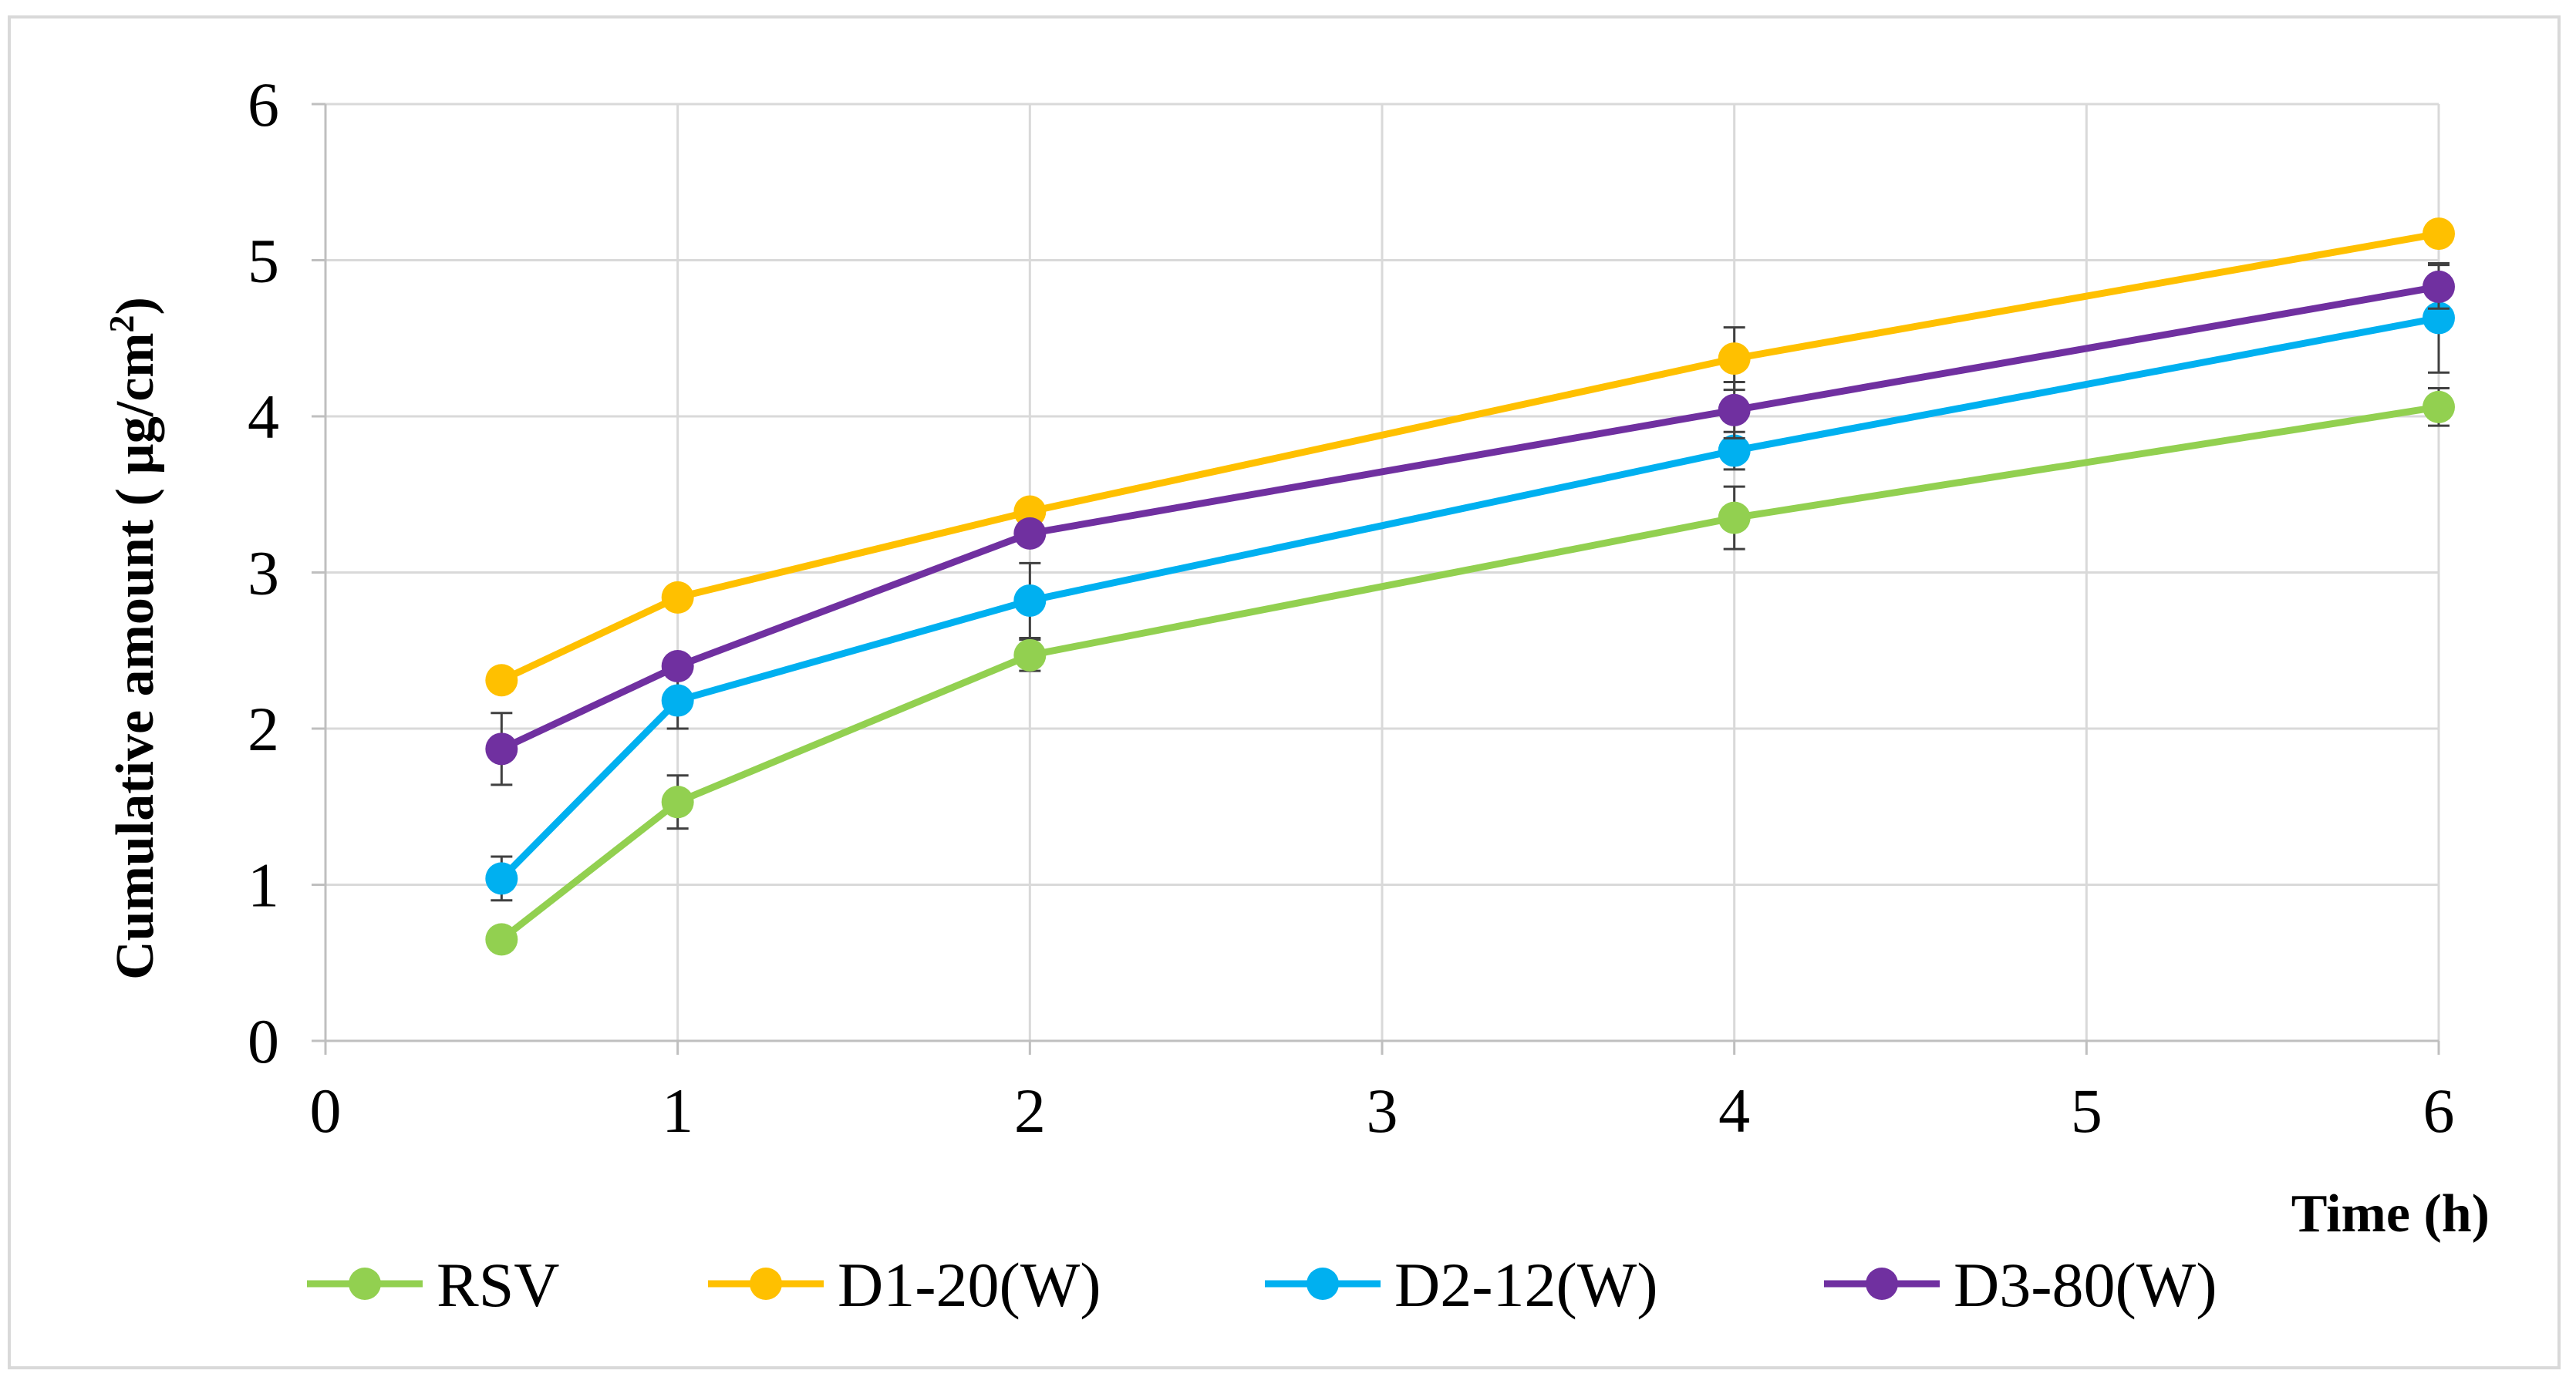  I want to click on y-tick-label: 1, so click(263, 885).